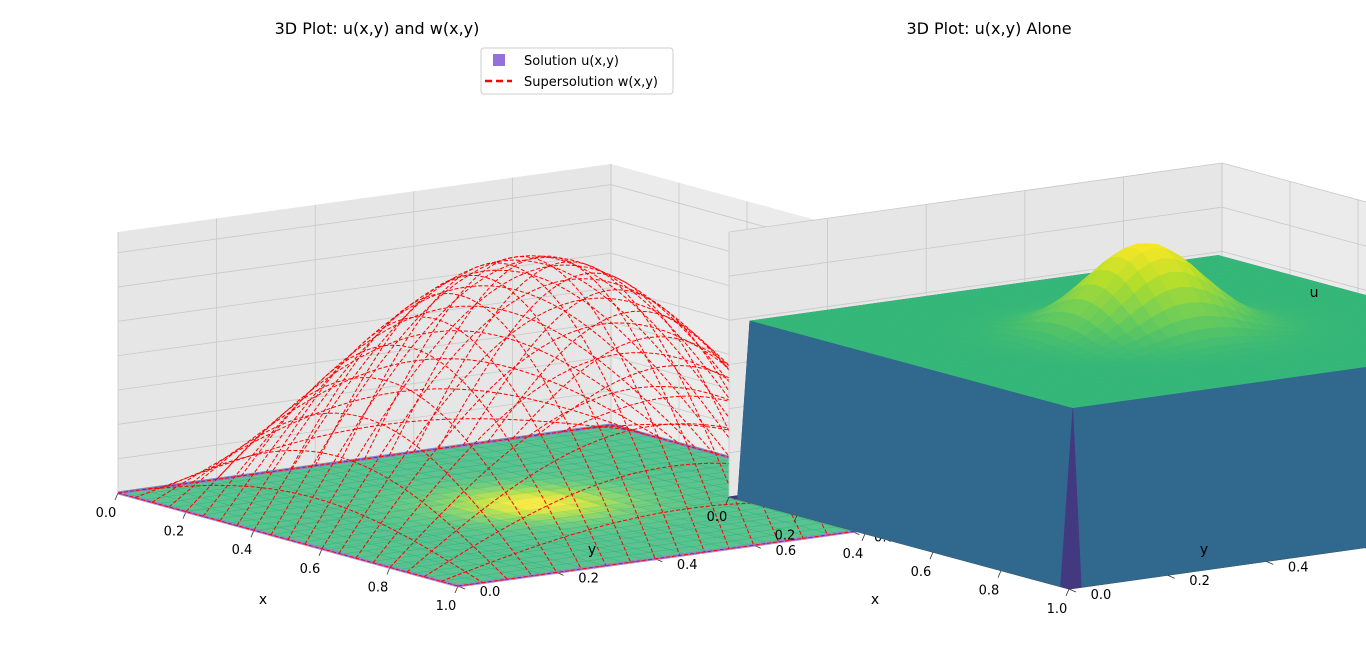 The image size is (1366, 663). What do you see at coordinates (1314, 293) in the screenshot?
I see `z-axis-label: u` at bounding box center [1314, 293].